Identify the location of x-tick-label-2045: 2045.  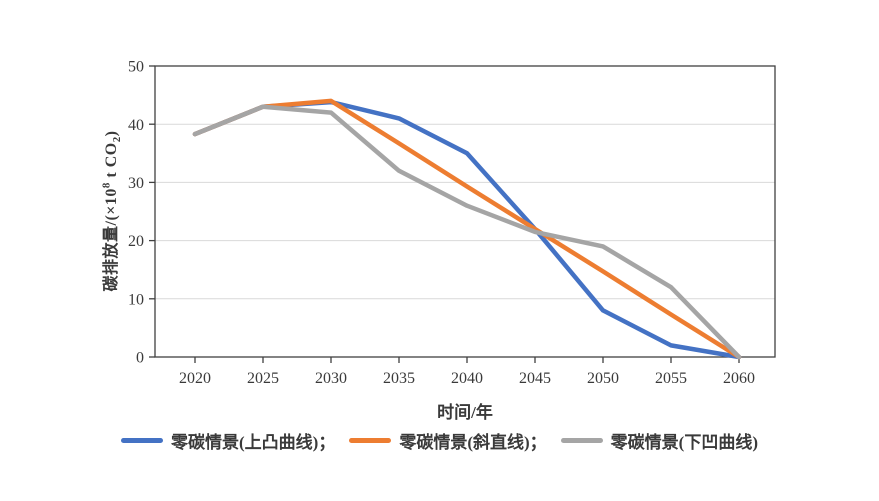
(535, 378).